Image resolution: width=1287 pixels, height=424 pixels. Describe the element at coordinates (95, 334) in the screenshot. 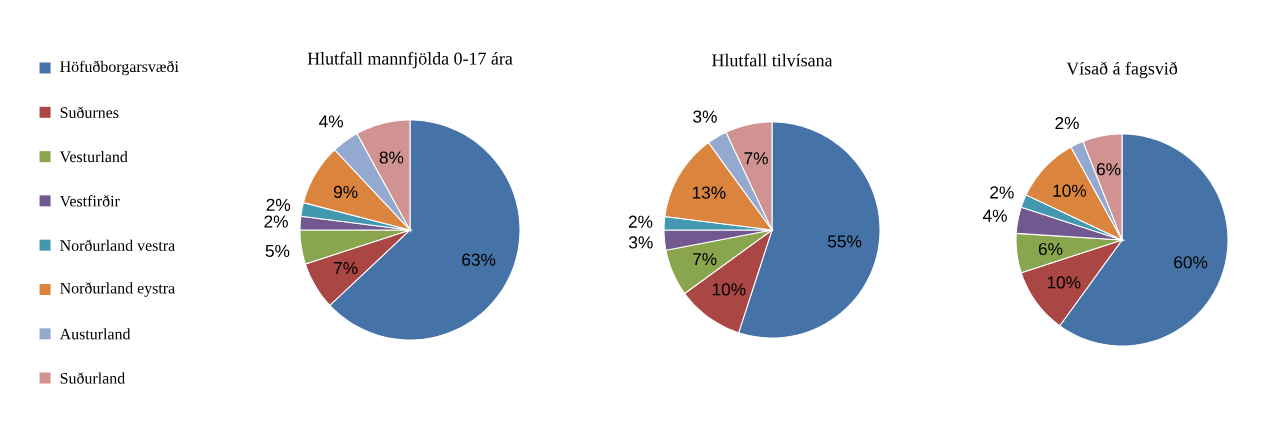

I see `legend-label: Austurland` at that location.